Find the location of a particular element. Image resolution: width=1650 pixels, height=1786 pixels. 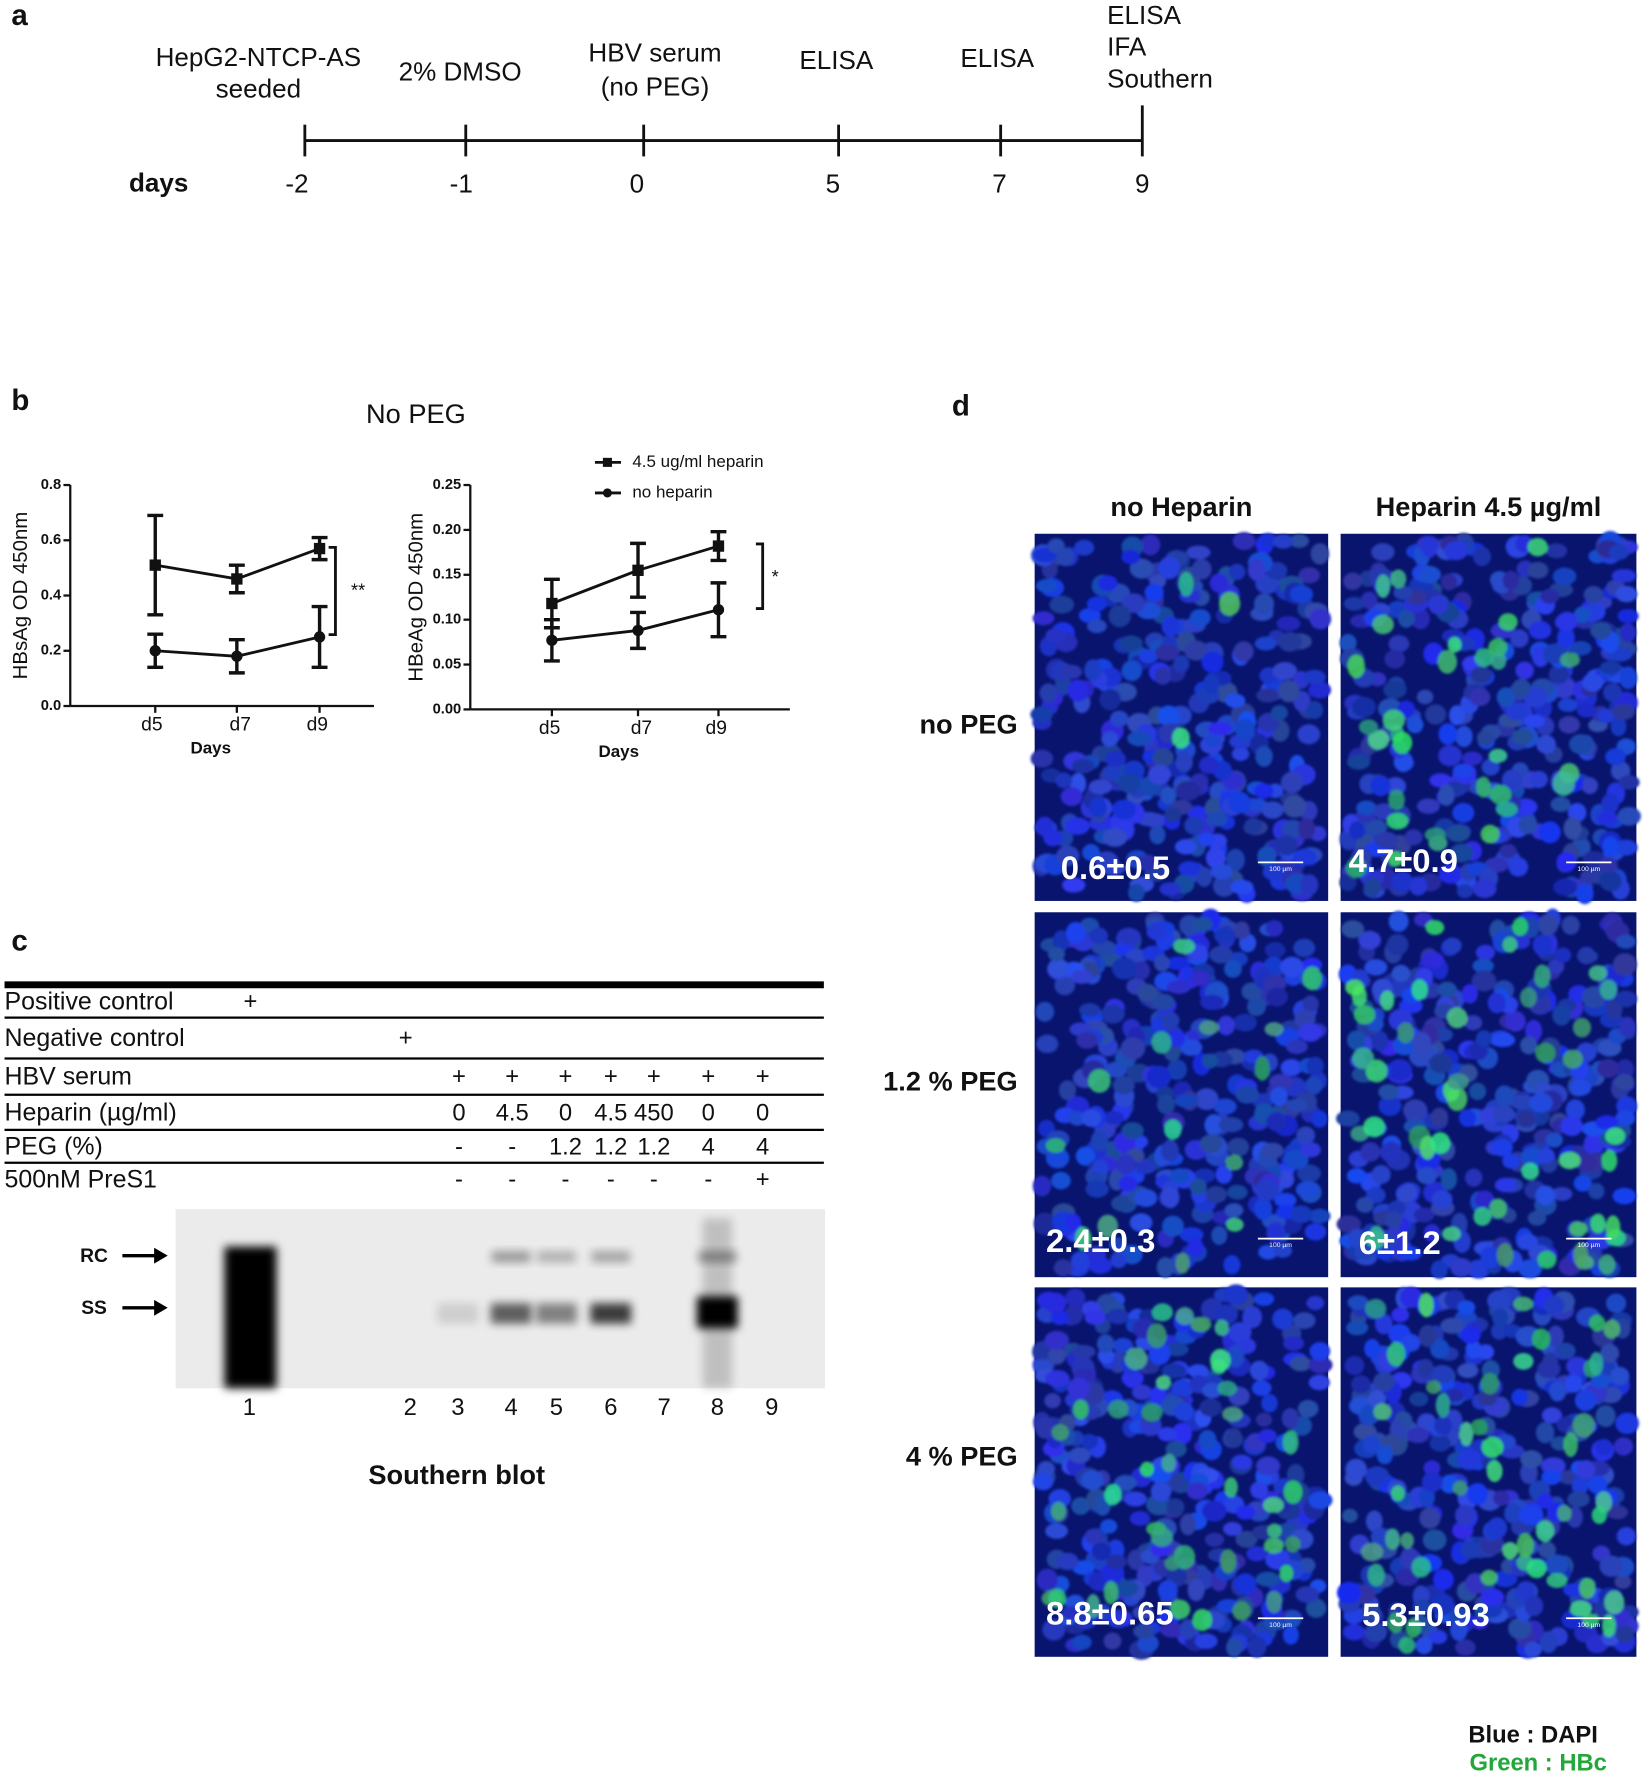

days-label: days is located at coordinates (158, 183).